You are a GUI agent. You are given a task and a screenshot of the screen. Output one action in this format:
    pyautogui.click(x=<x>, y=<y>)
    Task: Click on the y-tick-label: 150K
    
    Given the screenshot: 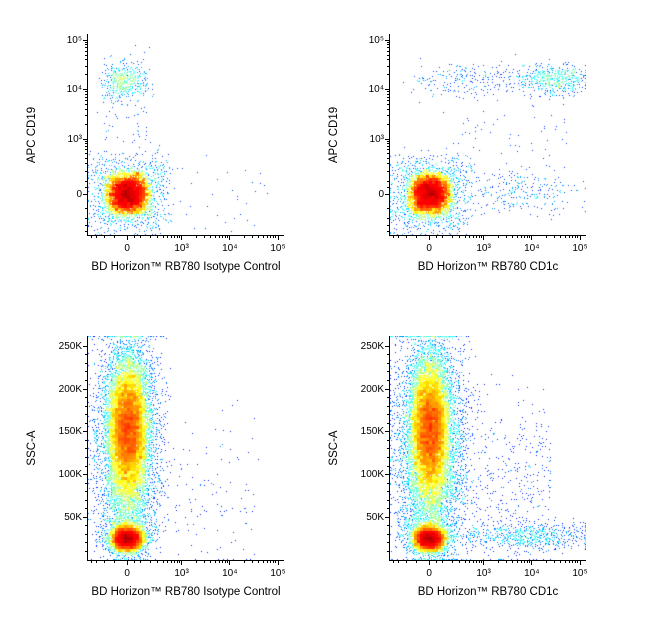 What is the action you would take?
    pyautogui.click(x=372, y=432)
    